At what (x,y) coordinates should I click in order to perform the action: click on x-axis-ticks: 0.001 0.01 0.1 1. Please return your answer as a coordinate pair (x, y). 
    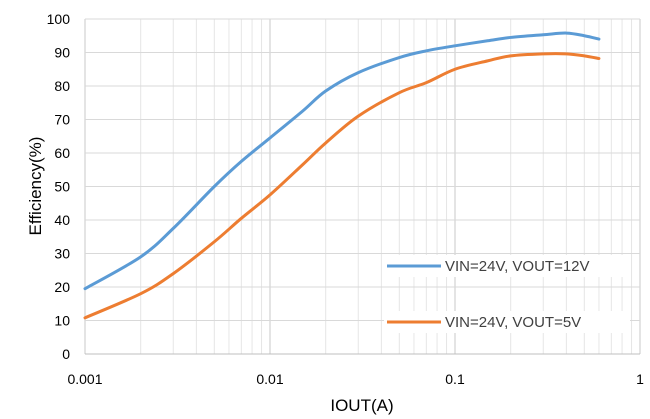
    Looking at the image, I should click on (355, 379).